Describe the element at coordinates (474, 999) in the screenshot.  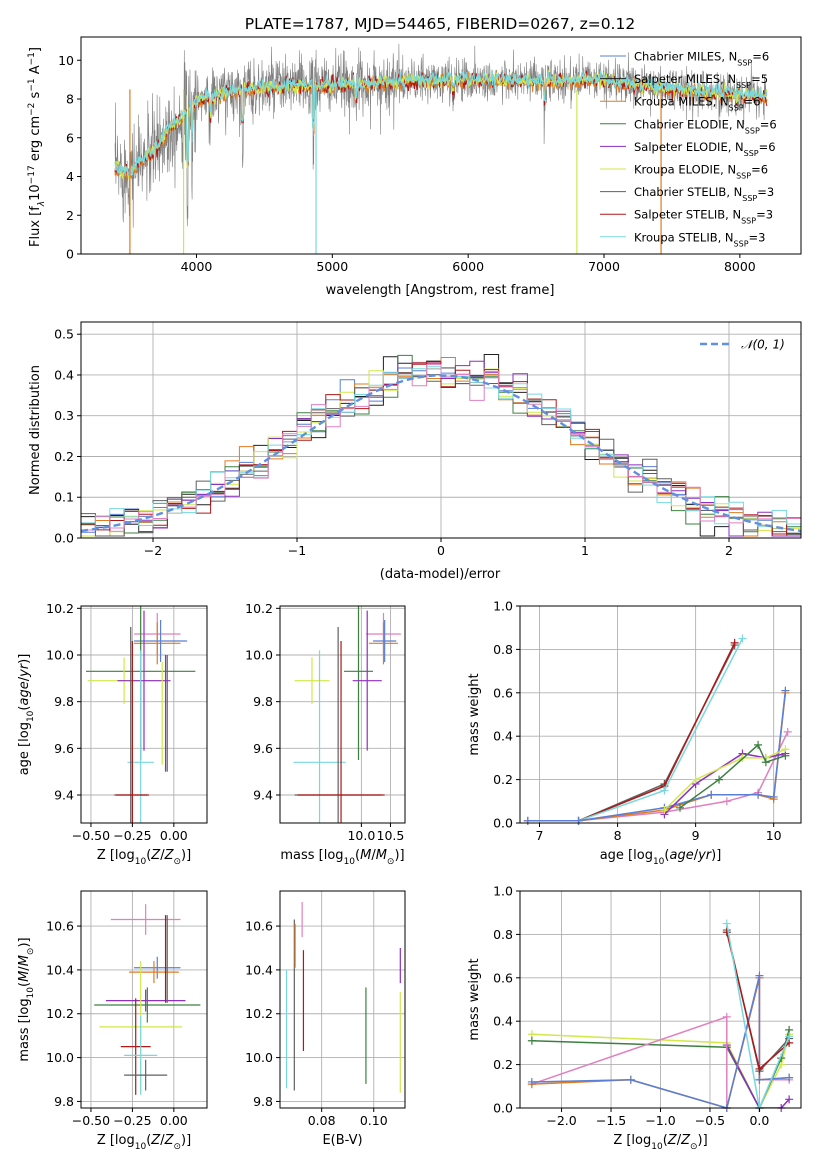
I see `massweight-vs-metallicity-ylabel: mass weight` at that location.